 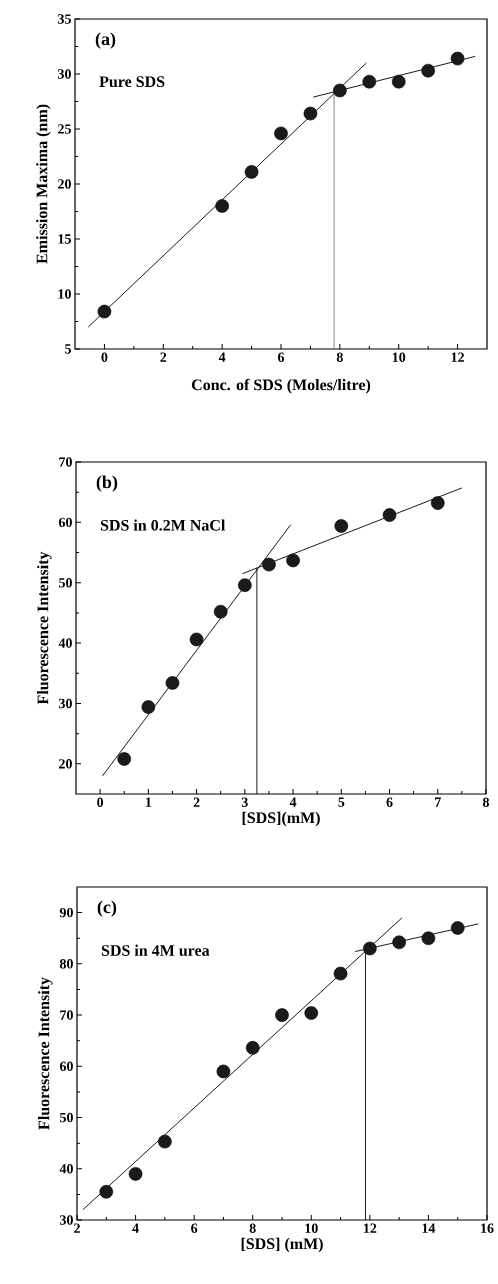 I want to click on annotation: SDS in 0.2M NaCl, so click(x=163, y=525).